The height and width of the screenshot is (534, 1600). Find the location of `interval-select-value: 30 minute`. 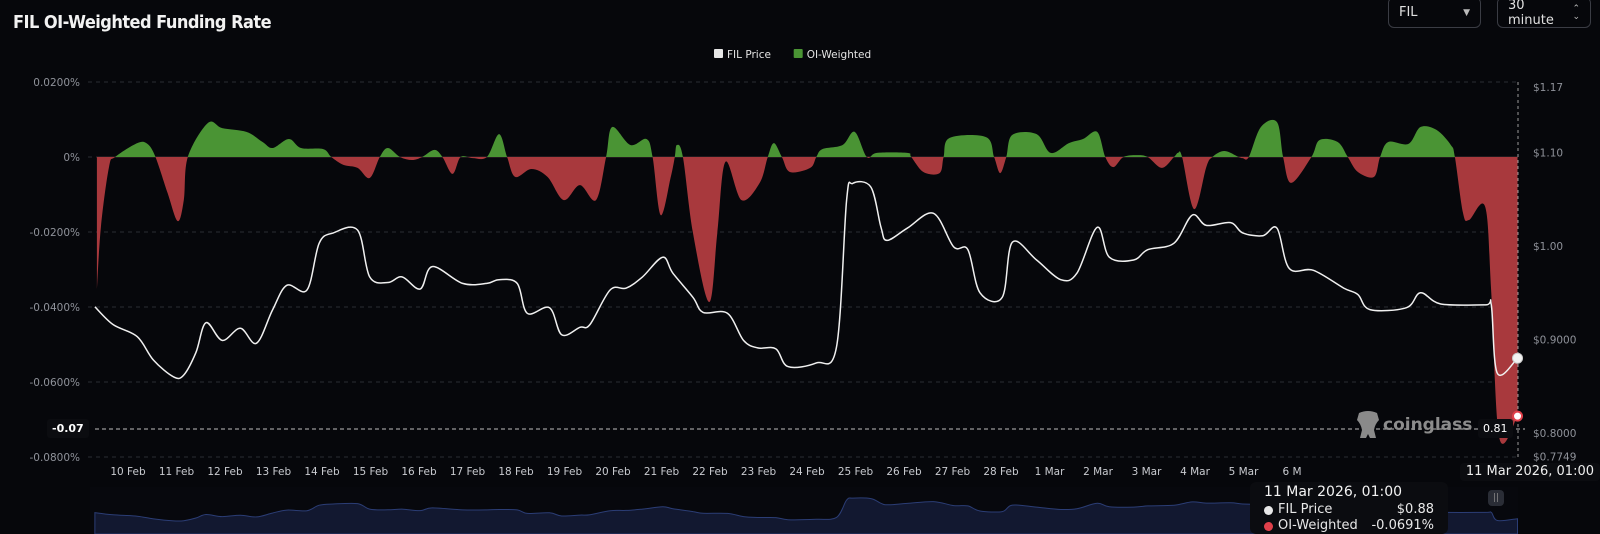

interval-select-value: 30 minute is located at coordinates (1531, 14).